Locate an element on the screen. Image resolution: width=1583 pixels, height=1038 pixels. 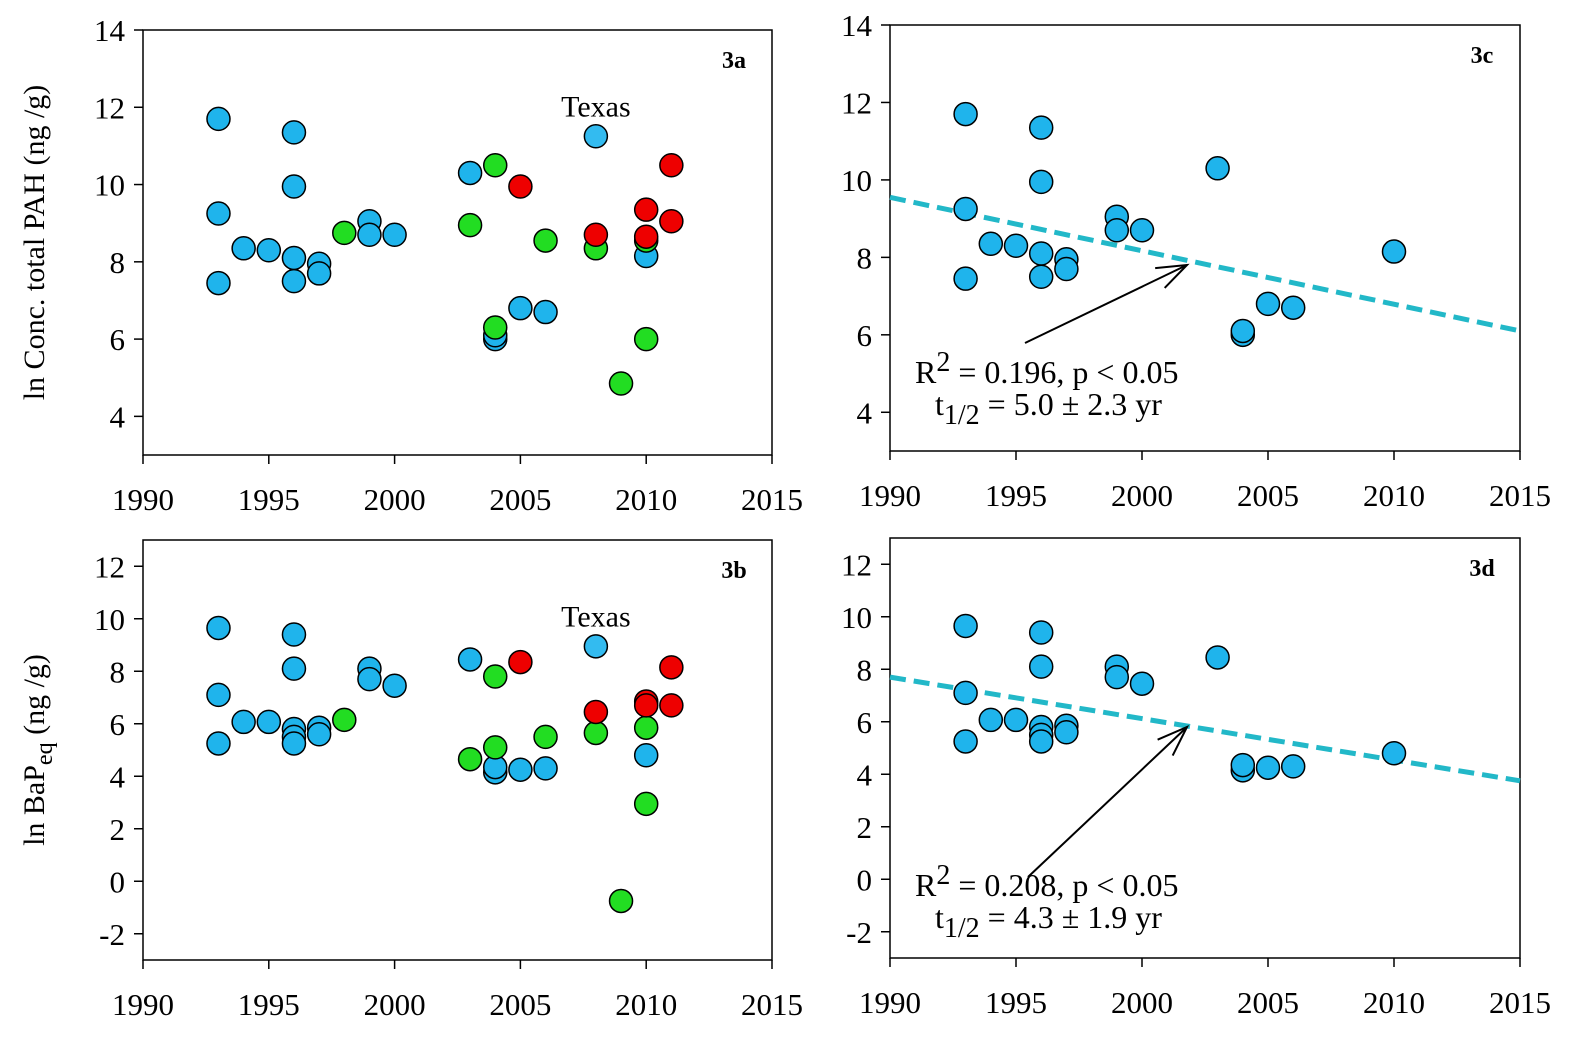
stat-annotation: R2 = 0.208, p < 0.05 is located at coordinates (1046, 881).